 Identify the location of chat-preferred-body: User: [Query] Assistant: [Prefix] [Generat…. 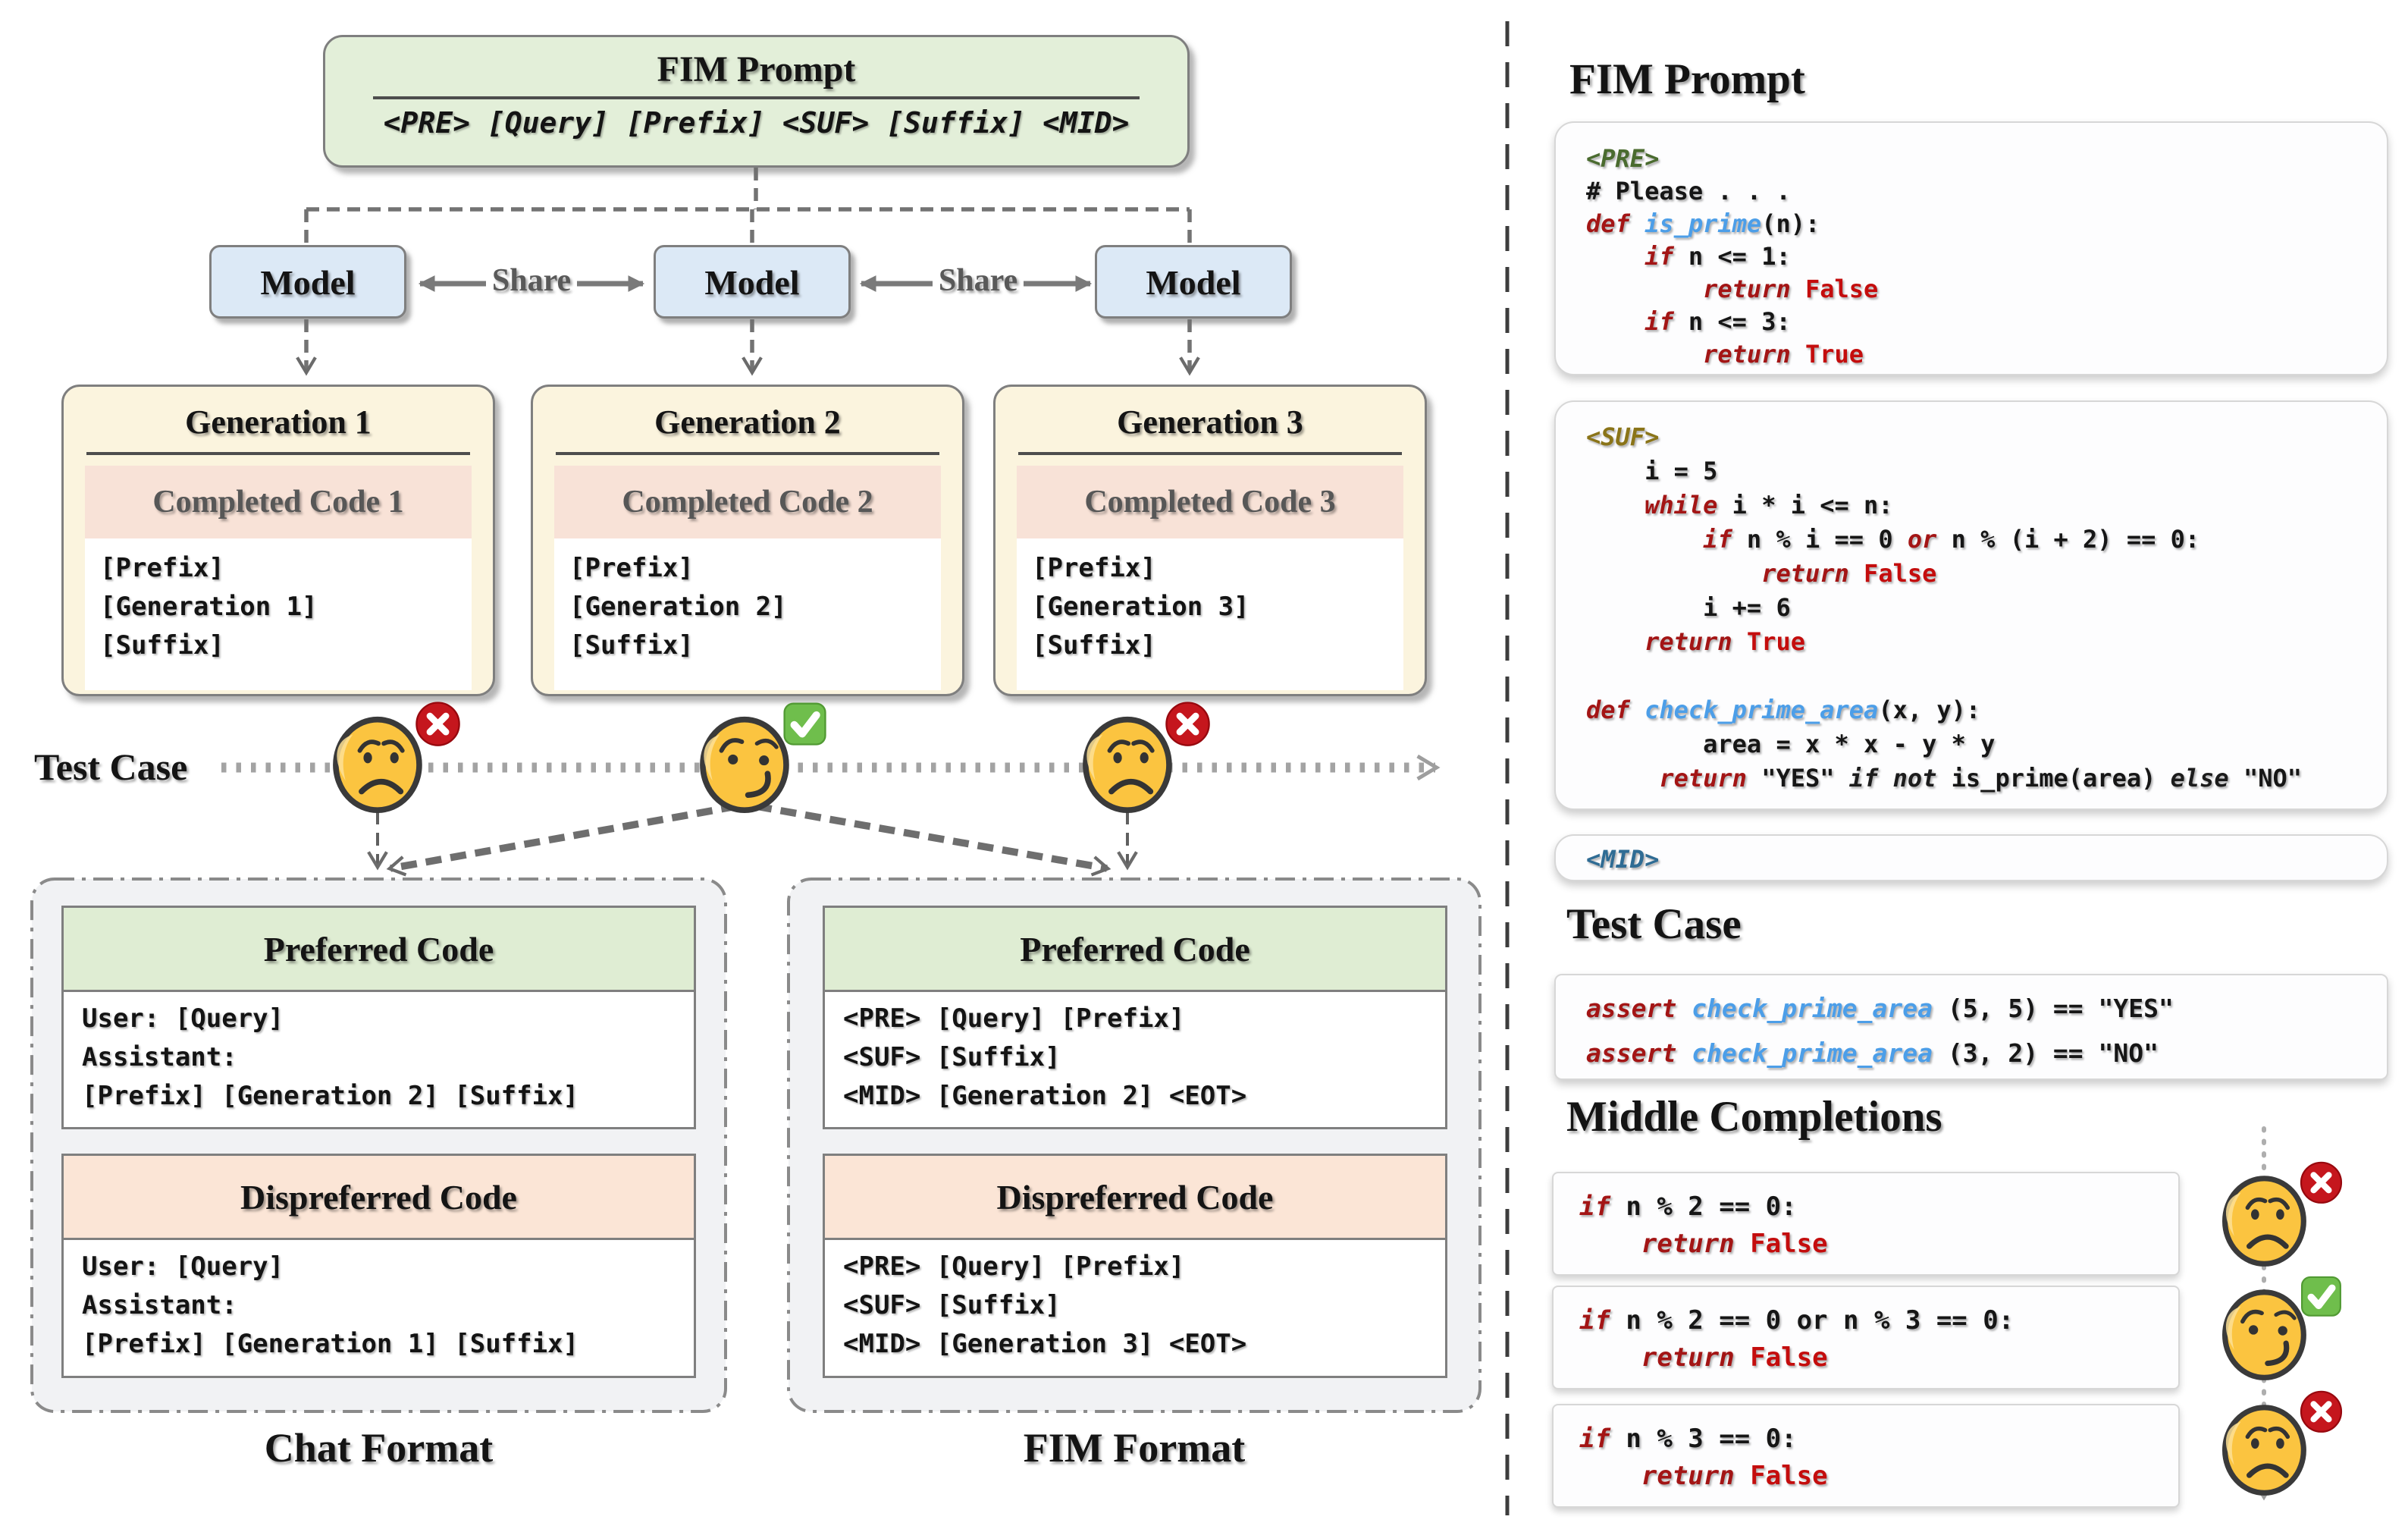
(378, 1060).